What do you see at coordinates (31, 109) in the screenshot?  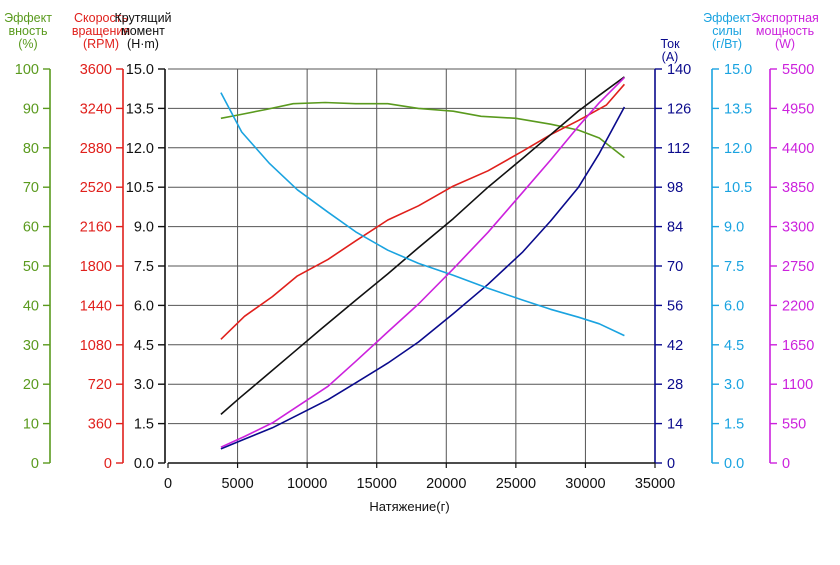 I see `tick-label-eff: 90` at bounding box center [31, 109].